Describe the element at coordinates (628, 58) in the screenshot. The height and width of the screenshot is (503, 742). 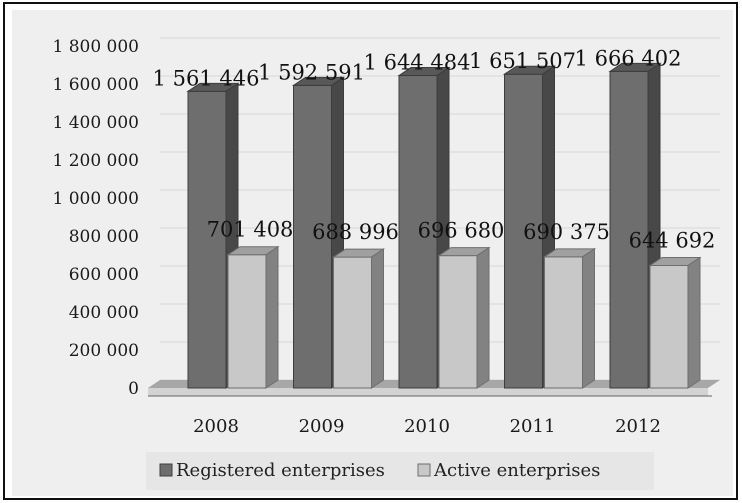
I see `data-label: 1 666 402` at that location.